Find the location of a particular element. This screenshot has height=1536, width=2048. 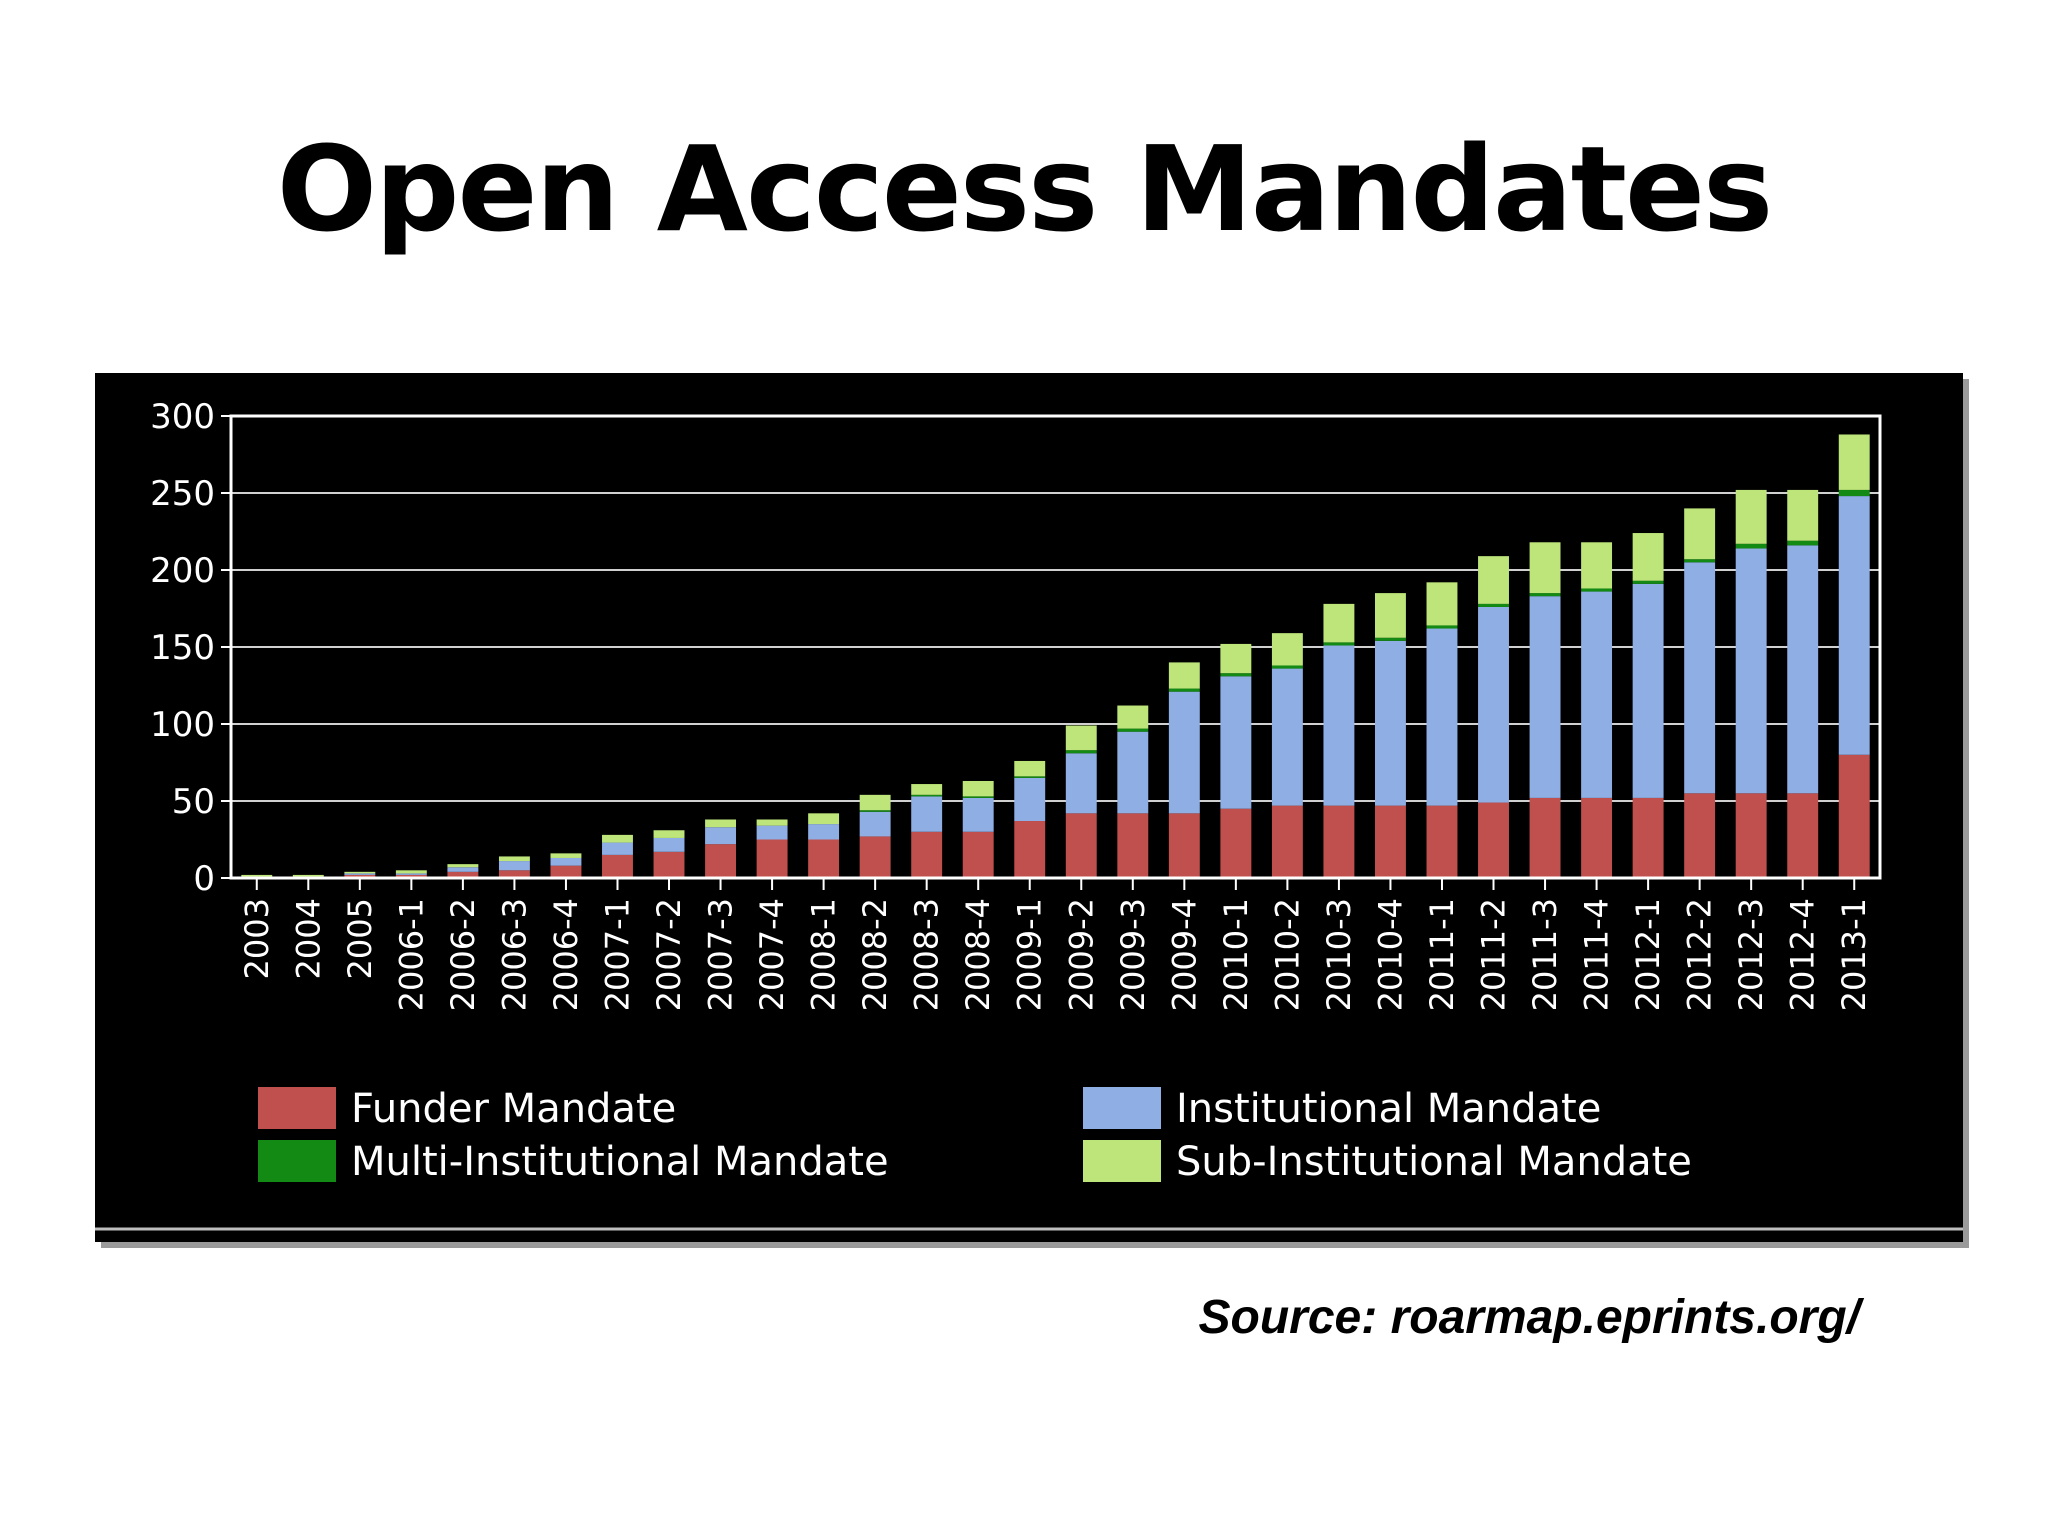

x-tick-label: 2012-1 is located at coordinates (1648, 954).